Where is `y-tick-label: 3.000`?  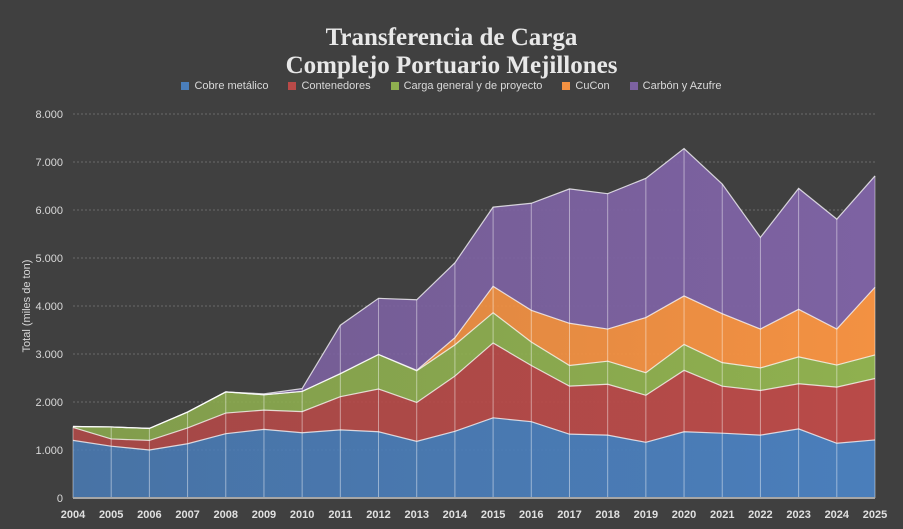
y-tick-label: 3.000 is located at coordinates (49, 355).